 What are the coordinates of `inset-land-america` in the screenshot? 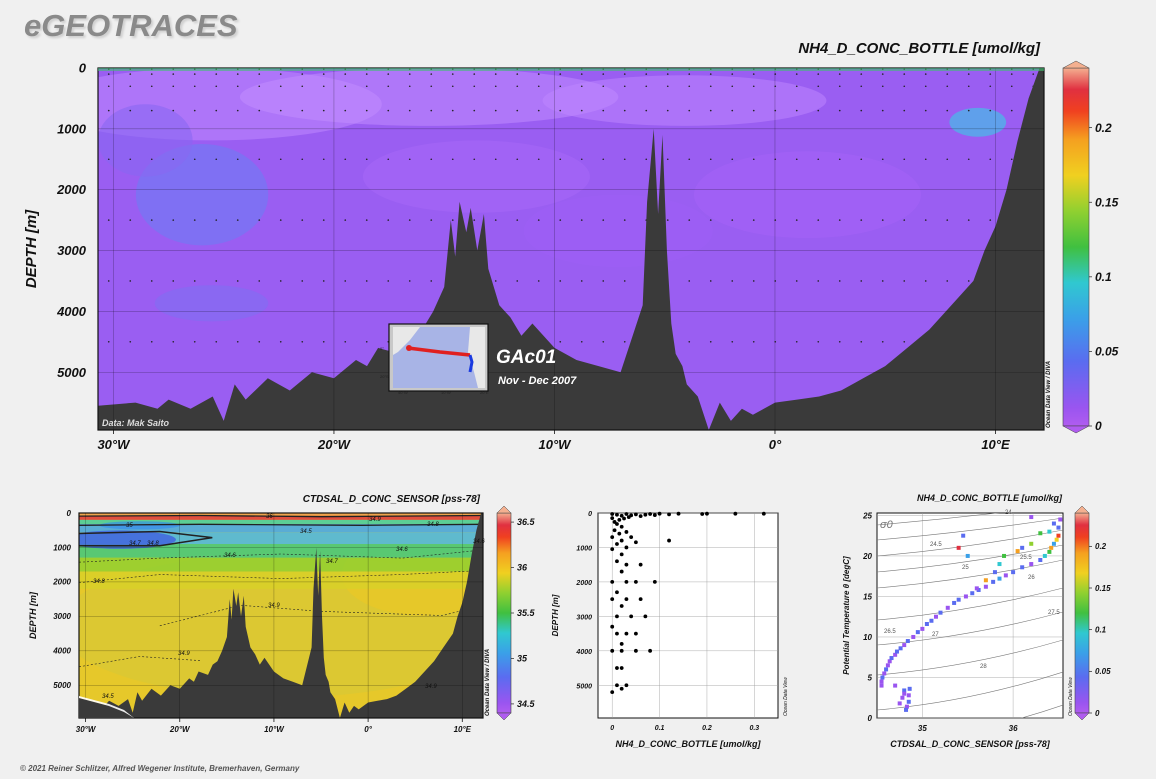 It's located at (406, 341).